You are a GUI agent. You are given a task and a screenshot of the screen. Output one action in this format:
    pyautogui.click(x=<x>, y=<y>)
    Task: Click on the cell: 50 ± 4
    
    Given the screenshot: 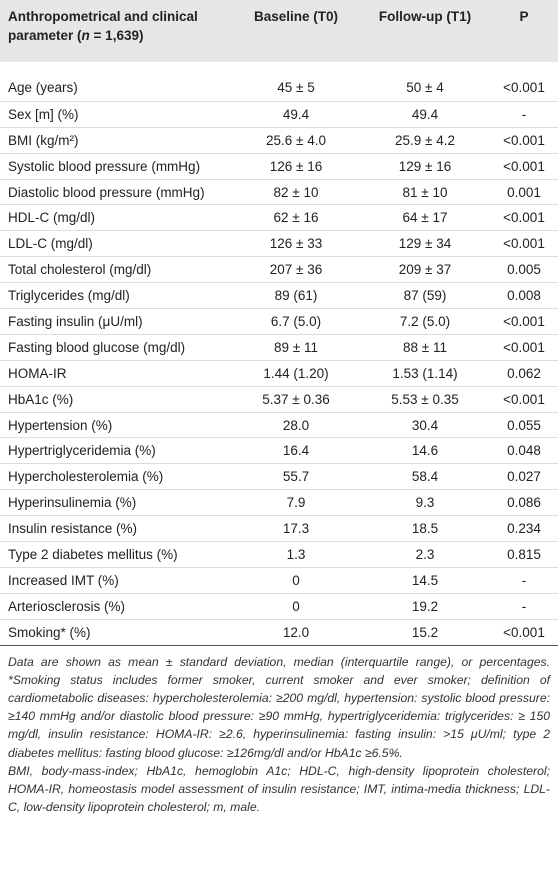 What is the action you would take?
    pyautogui.click(x=425, y=87)
    